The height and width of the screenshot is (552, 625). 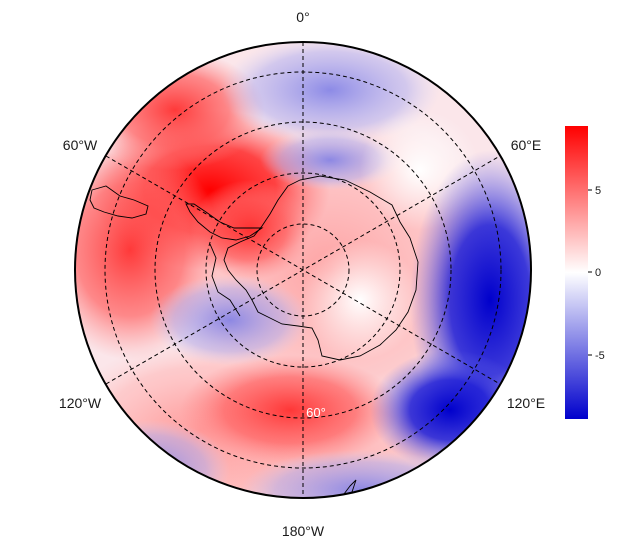 What do you see at coordinates (598, 273) in the screenshot?
I see `colorbar-tick-0: 0` at bounding box center [598, 273].